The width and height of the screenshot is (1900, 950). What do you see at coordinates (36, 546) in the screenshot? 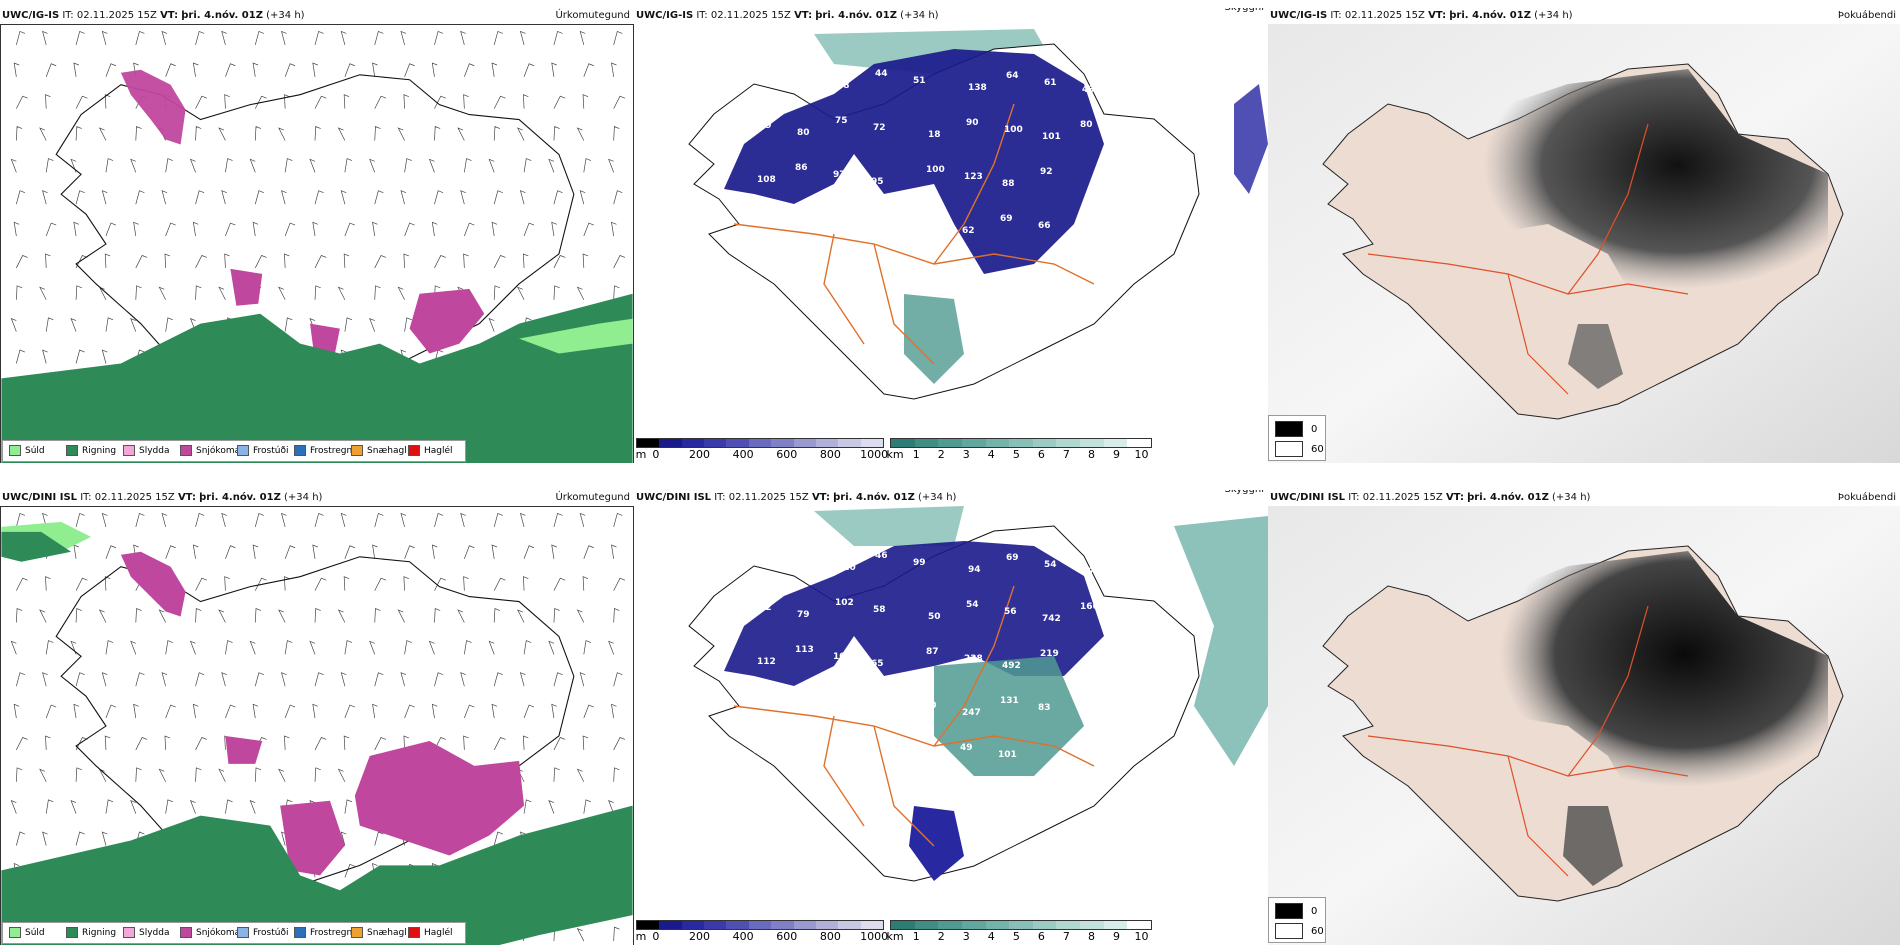
I see `rain-area-north` at bounding box center [36, 546].